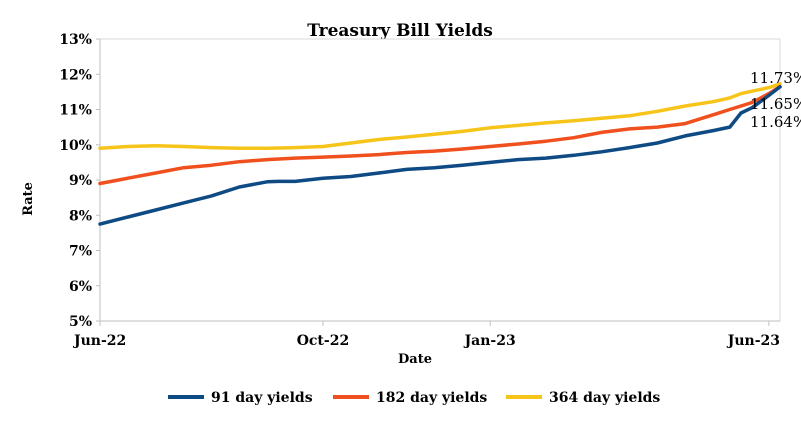 The image size is (801, 425). Describe the element at coordinates (753, 341) in the screenshot. I see `x-tick-label: Jun-23` at that location.